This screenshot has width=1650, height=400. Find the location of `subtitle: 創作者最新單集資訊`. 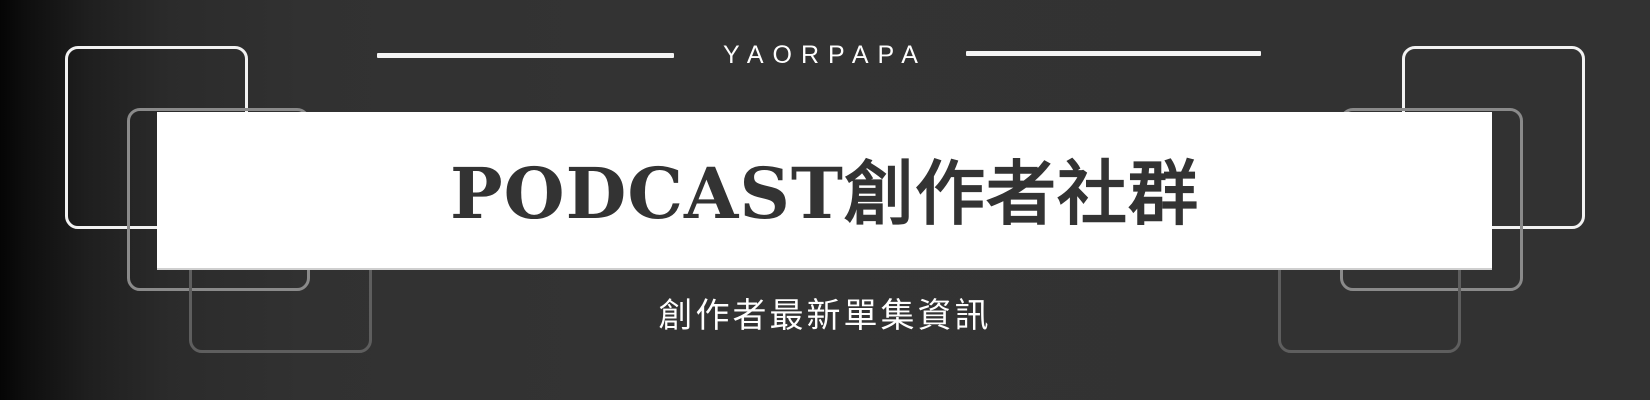

subtitle: 創作者最新單集資訊 is located at coordinates (825, 316).